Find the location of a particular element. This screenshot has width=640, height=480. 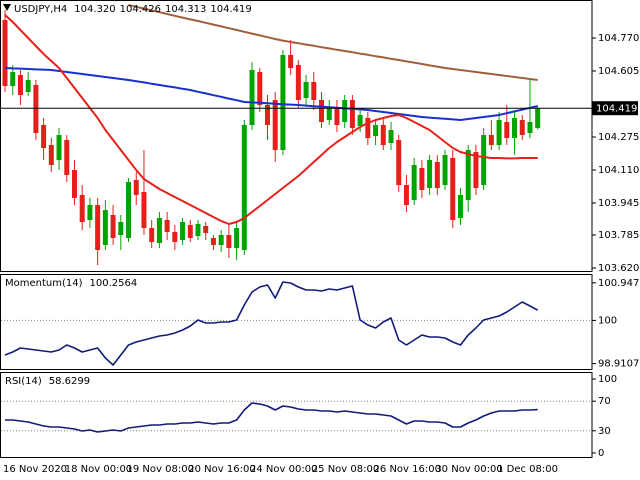

panel-header: Momentum(14) 100.2564 is located at coordinates (71, 283).